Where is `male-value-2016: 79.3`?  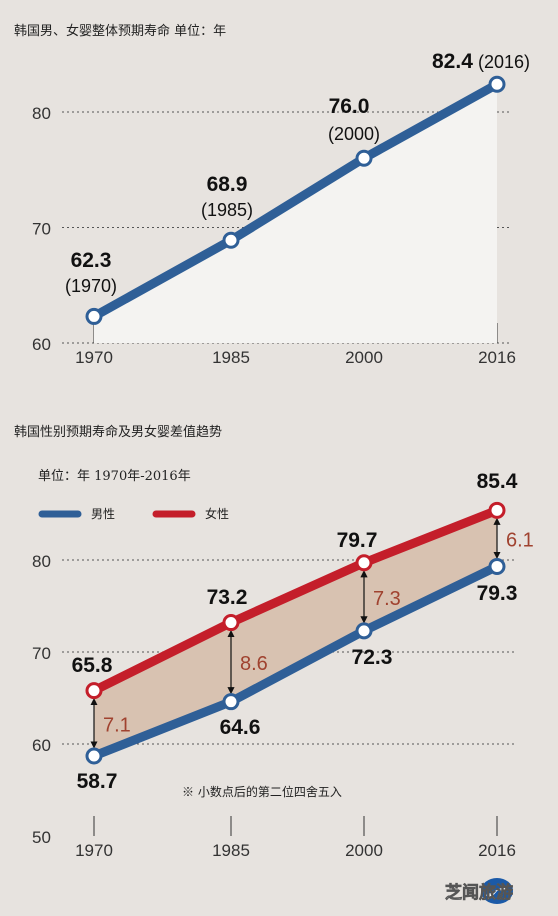
male-value-2016: 79.3 is located at coordinates (497, 593).